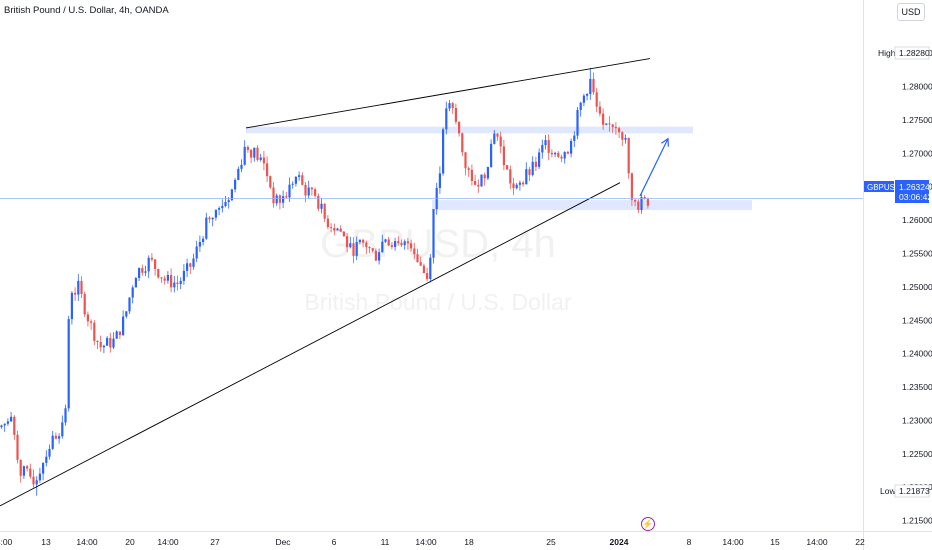  I want to click on time-tick-label: 27, so click(215, 542).